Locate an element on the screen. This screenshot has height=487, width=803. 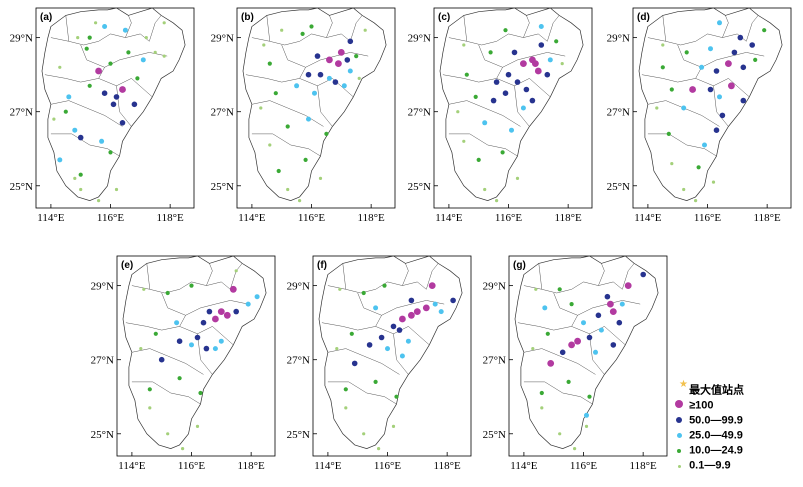
x-tick-label: 114°E is located at coordinates (647, 218).